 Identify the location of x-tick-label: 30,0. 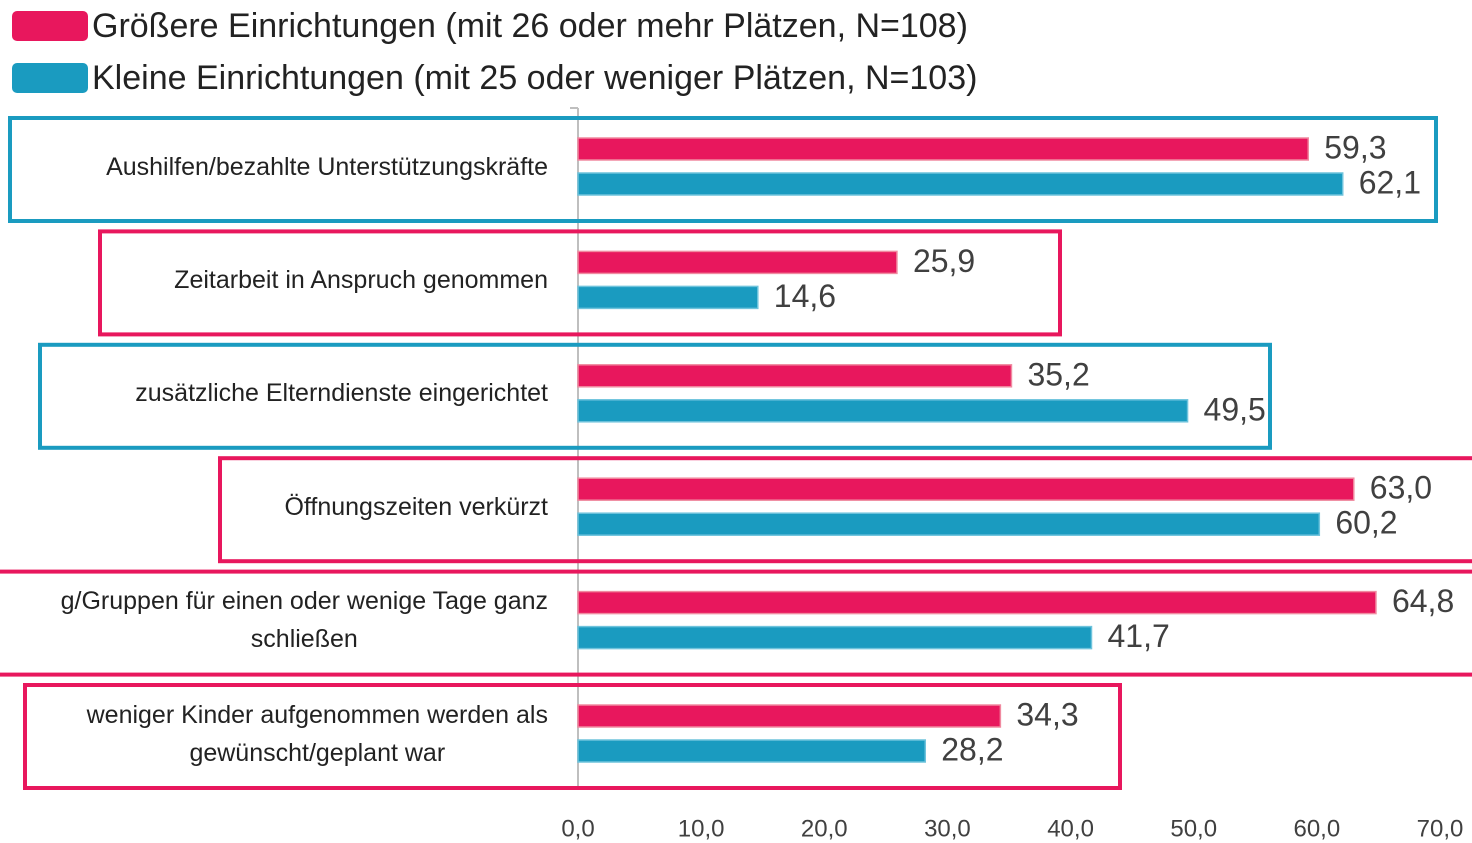
(947, 828).